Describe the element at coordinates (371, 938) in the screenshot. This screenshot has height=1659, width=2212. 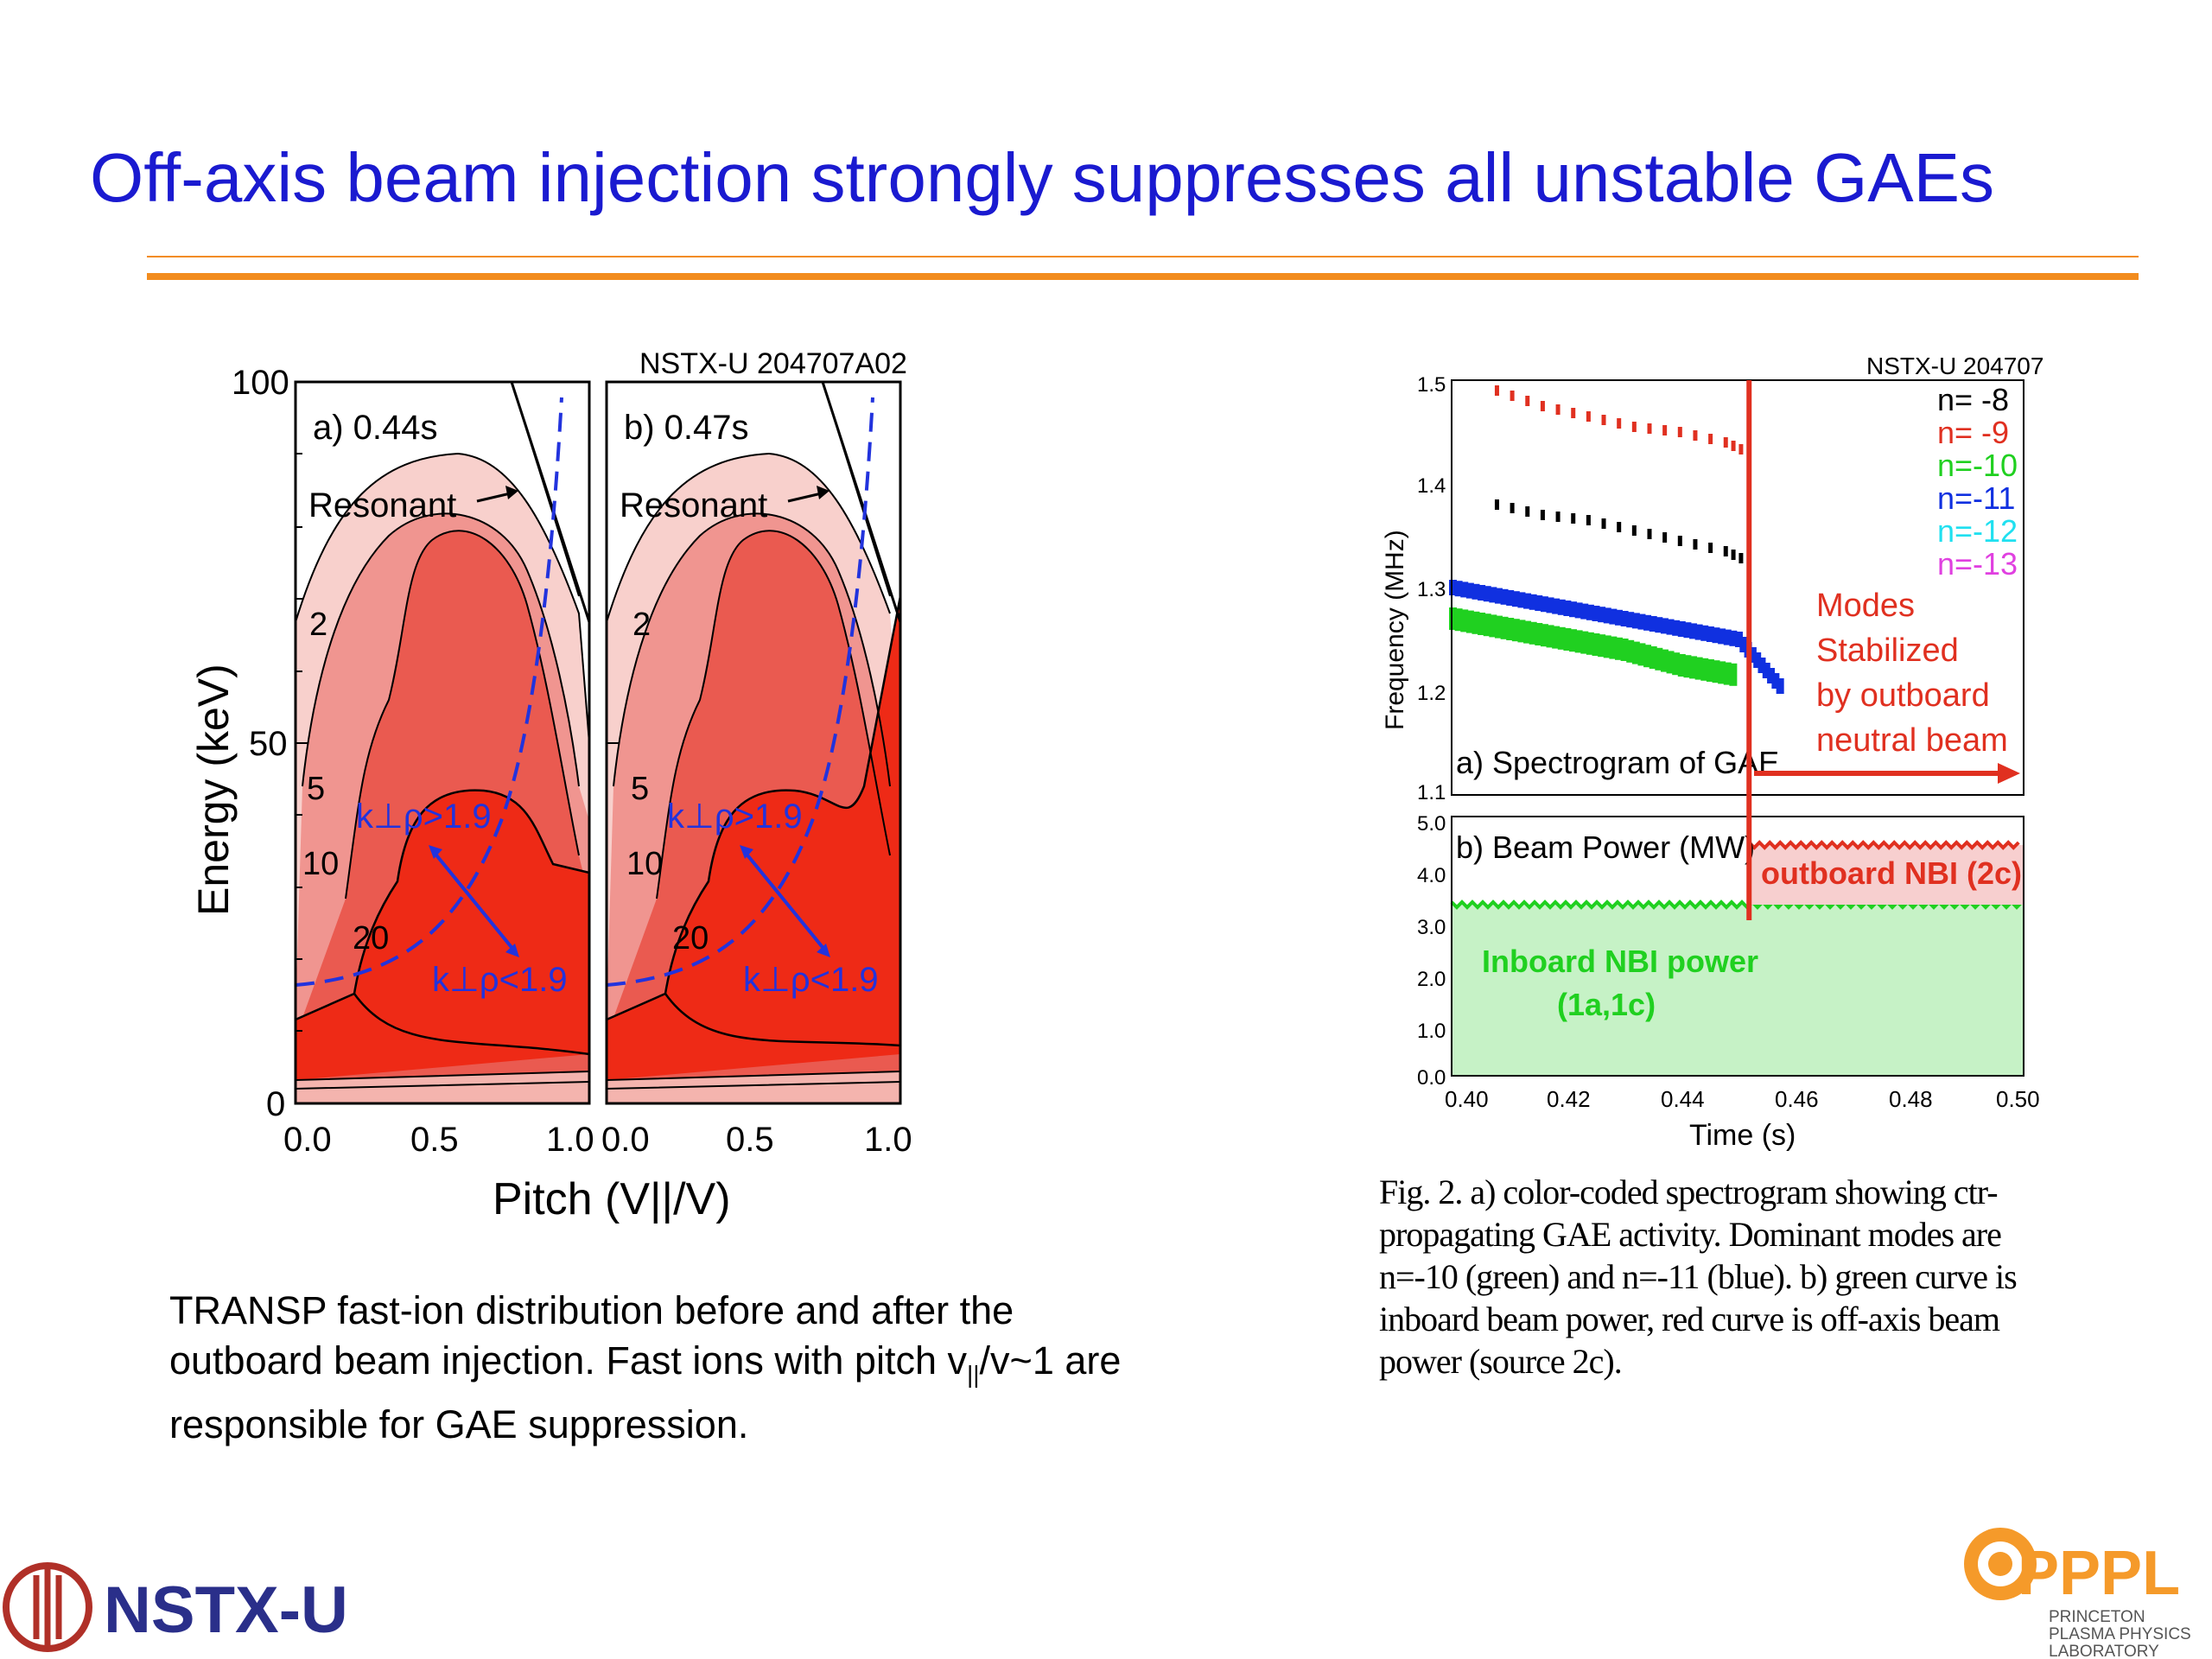
I see `contour-label-20a: 20` at that location.